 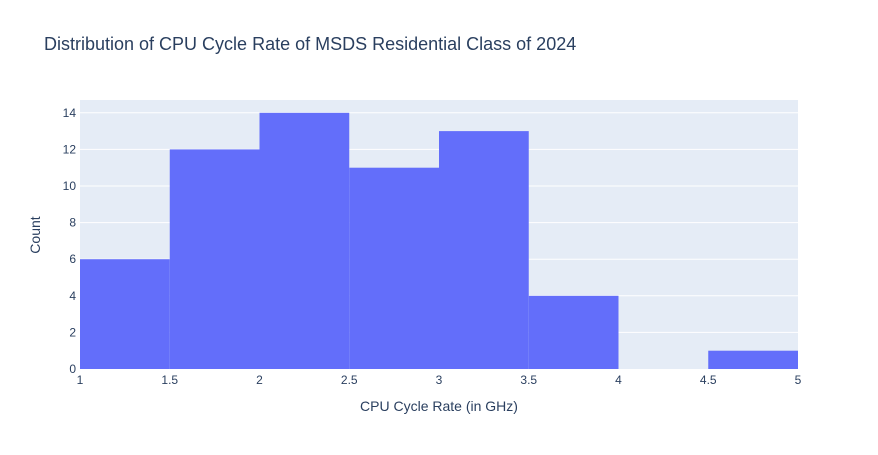 What do you see at coordinates (528, 380) in the screenshot?
I see `x-tick-label: 3.5` at bounding box center [528, 380].